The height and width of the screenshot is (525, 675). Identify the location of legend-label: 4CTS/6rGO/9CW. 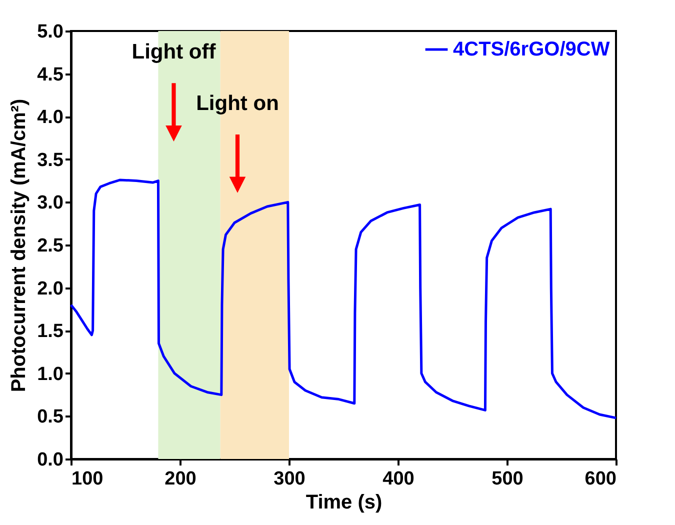
(531, 49).